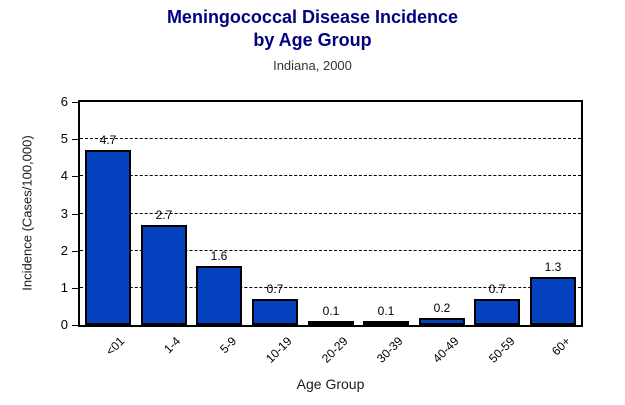 This screenshot has width=625, height=405. I want to click on y-tick-label: 6, so click(64, 101).